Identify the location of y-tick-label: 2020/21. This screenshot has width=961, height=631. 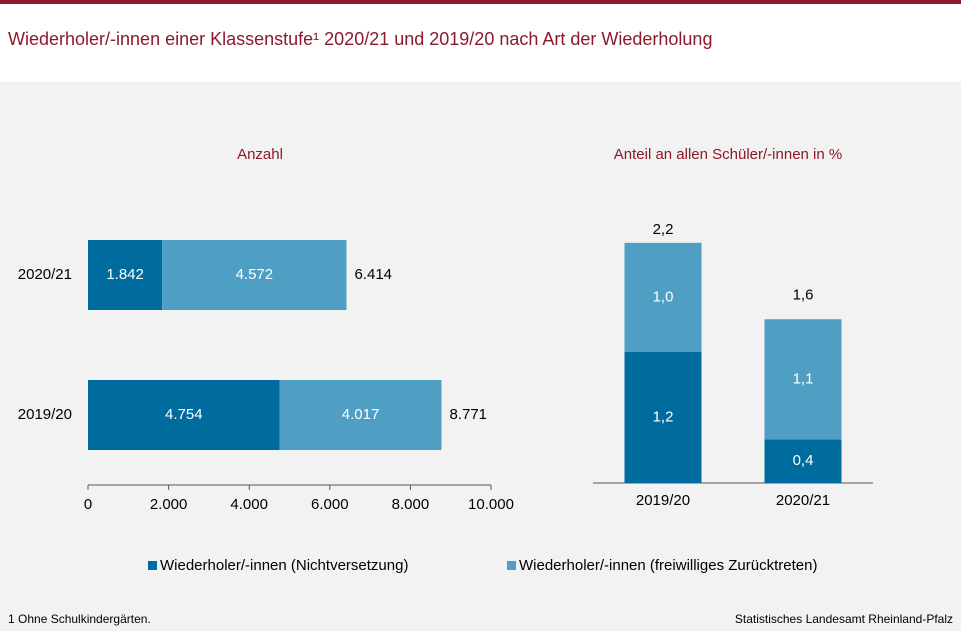
(45, 274).